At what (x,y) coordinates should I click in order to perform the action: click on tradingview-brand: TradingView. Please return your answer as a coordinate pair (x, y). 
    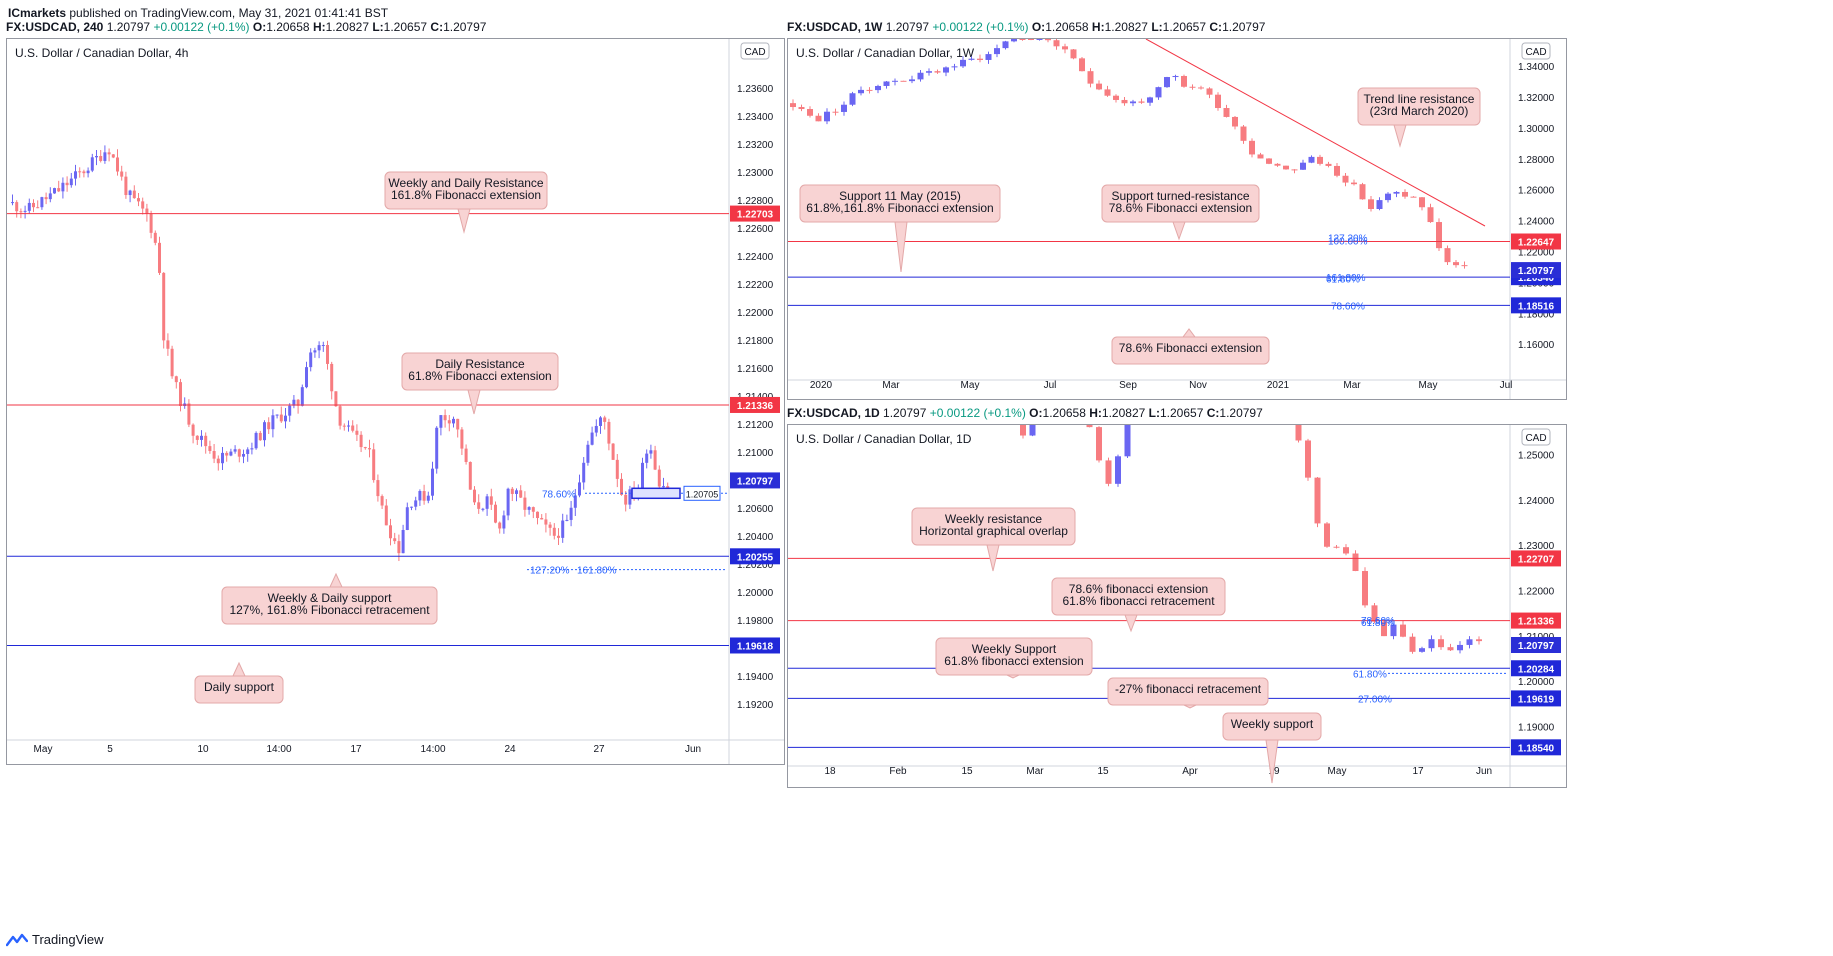
    Looking at the image, I should click on (55, 939).